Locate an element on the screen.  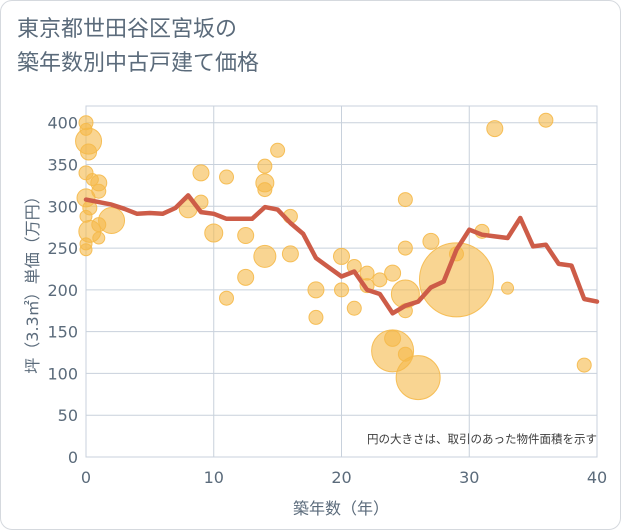
chart-title-line-2: 築年数別中古戸建て価格 is located at coordinates (138, 63).